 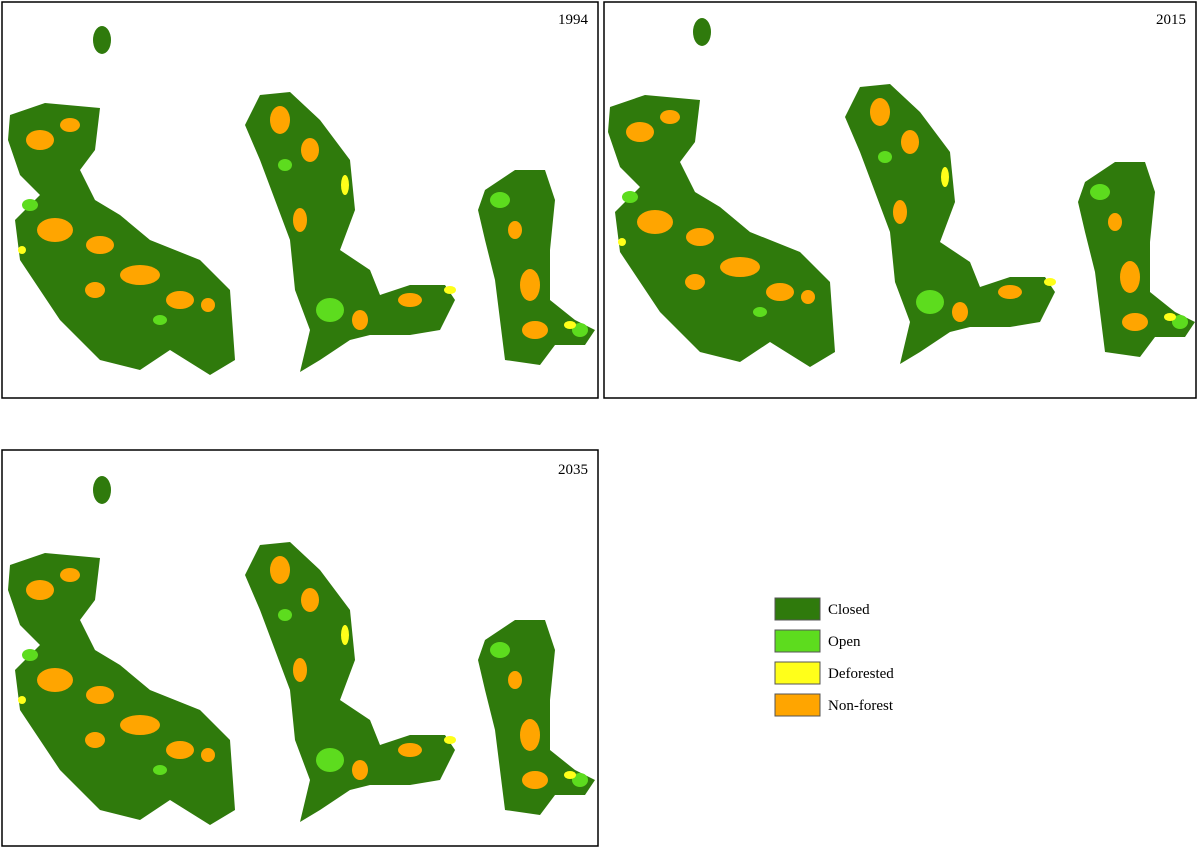 I want to click on legend-label: Deforested, so click(x=861, y=674).